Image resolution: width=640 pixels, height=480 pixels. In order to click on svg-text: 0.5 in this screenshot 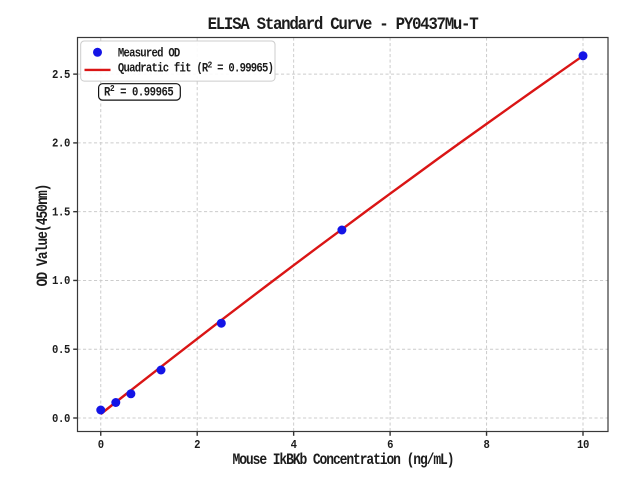, I will do `click(61, 351)`.